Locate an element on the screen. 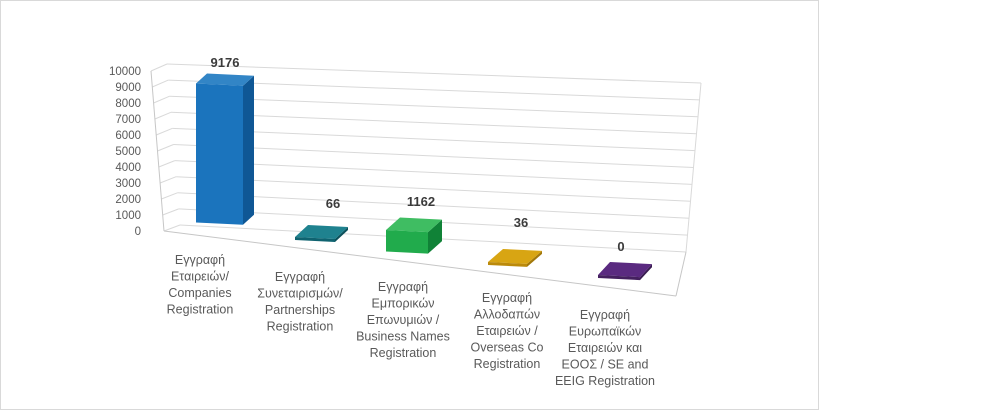 The width and height of the screenshot is (986, 411). category-label-line: EEIG Registration is located at coordinates (605, 381).